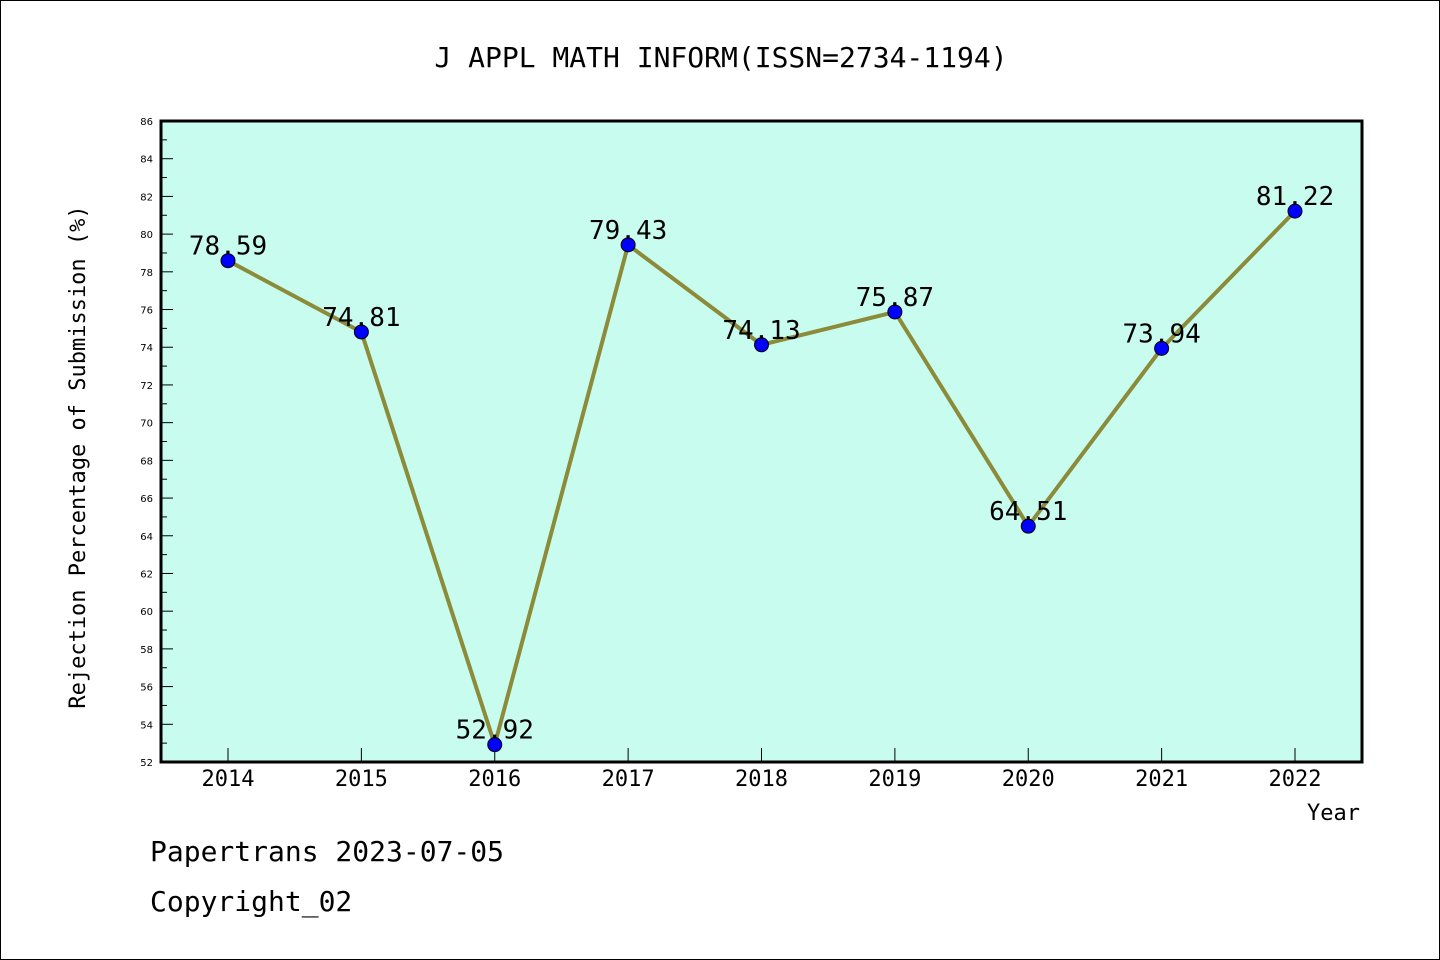 Image resolution: width=1440 pixels, height=960 pixels. I want to click on x-tick-label: 2018, so click(761, 779).